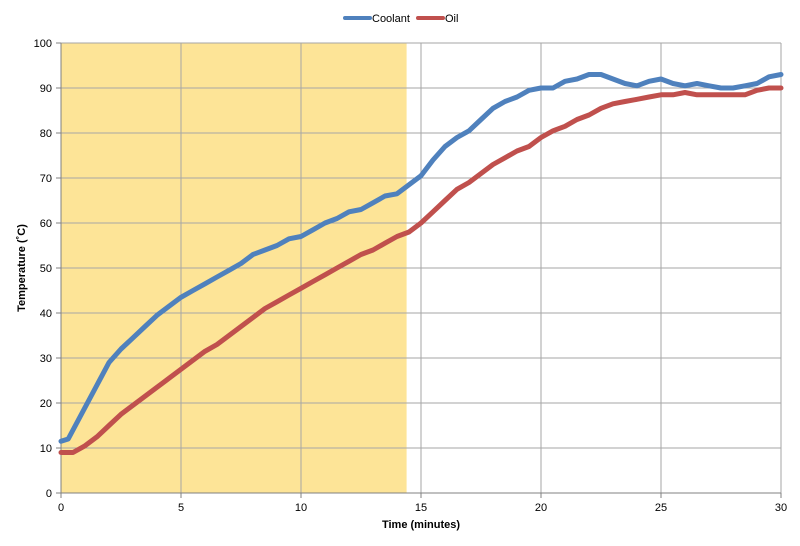 This screenshot has height=546, width=800. I want to click on legend: Coolant Oil, so click(400, 19).